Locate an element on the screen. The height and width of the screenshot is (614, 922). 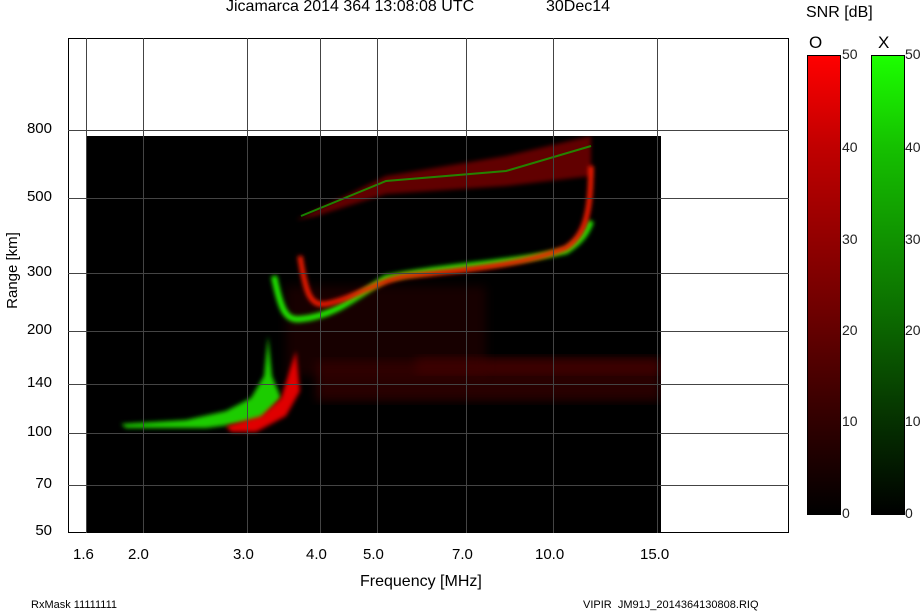
colorbar-title: SNR [dB] is located at coordinates (839, 12).